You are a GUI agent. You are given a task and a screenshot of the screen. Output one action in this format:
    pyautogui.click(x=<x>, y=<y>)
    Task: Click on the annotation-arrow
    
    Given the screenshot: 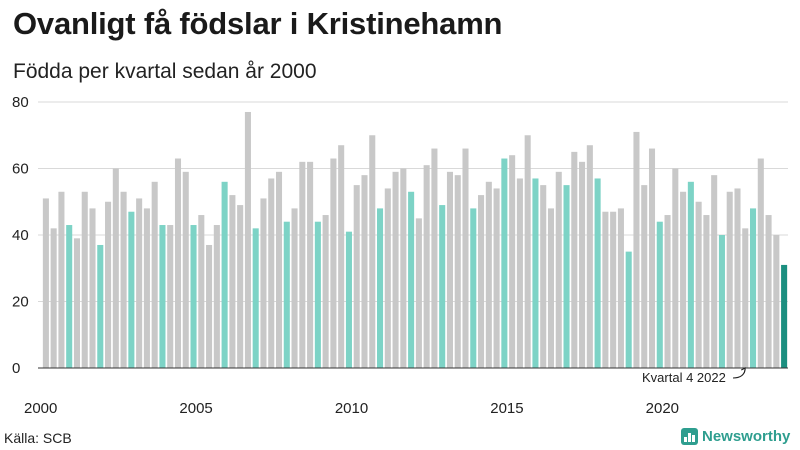 What is the action you would take?
    pyautogui.click(x=739, y=373)
    